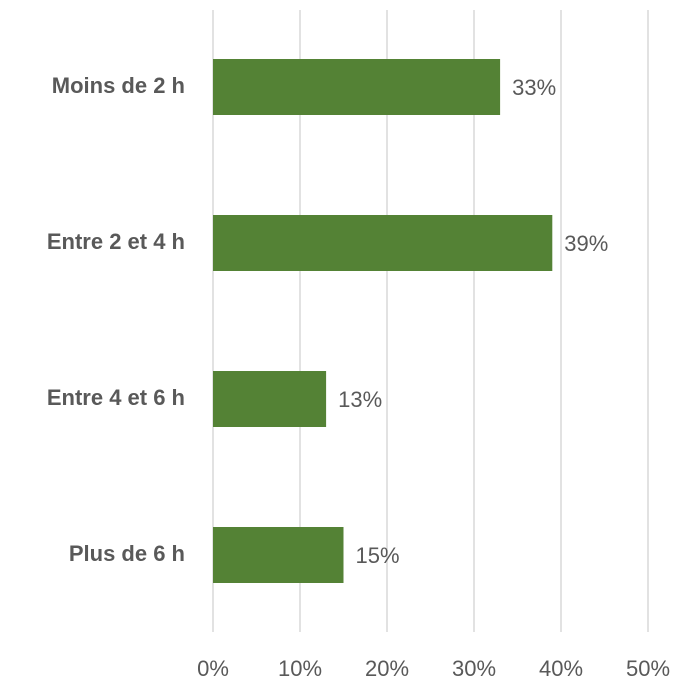 This screenshot has width=677, height=684. What do you see at coordinates (586, 243) in the screenshot?
I see `data-label: 39%` at bounding box center [586, 243].